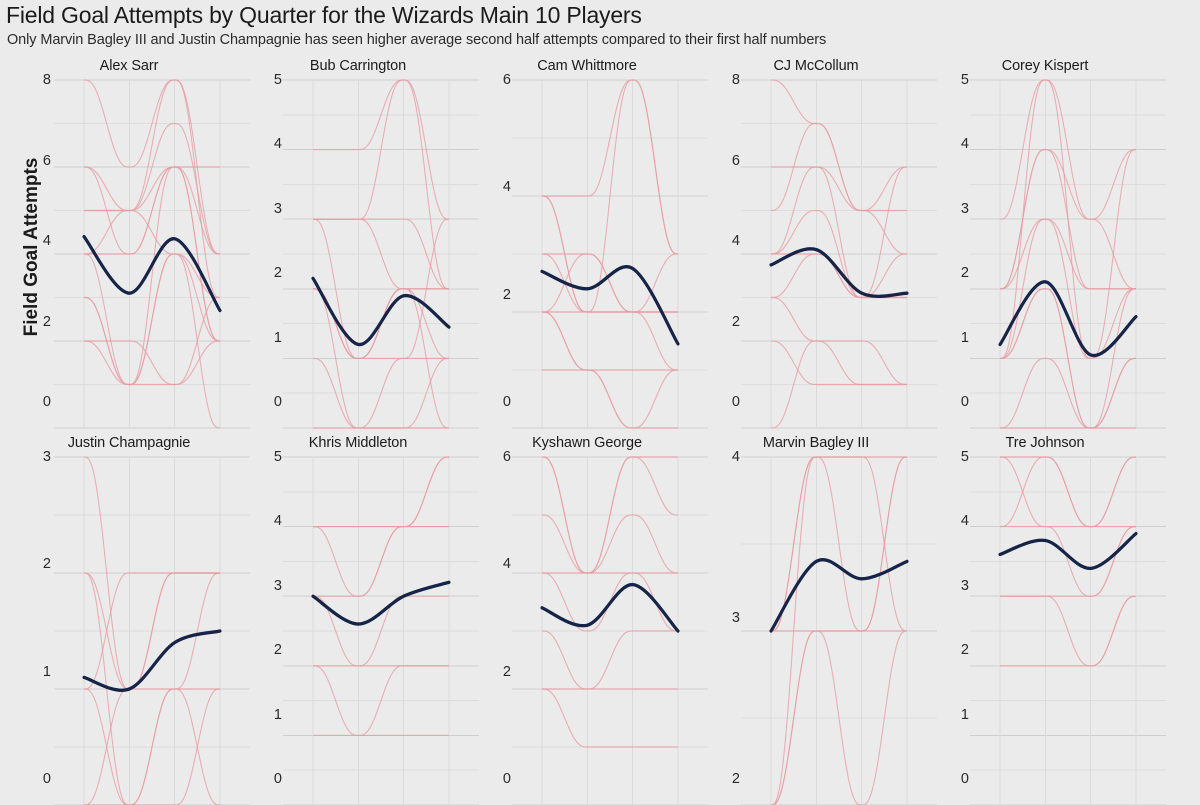 This screenshot has height=805, width=1200. I want to click on facet-title: Tre Johnson, so click(1045, 443).